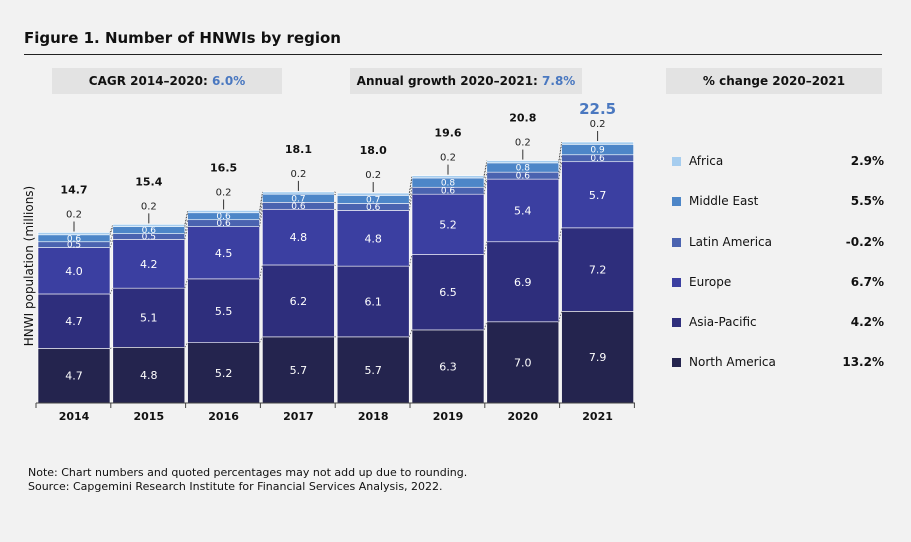 This screenshot has height=542, width=911. Describe the element at coordinates (732, 362) in the screenshot. I see `legend-label-north-america: North America` at that location.